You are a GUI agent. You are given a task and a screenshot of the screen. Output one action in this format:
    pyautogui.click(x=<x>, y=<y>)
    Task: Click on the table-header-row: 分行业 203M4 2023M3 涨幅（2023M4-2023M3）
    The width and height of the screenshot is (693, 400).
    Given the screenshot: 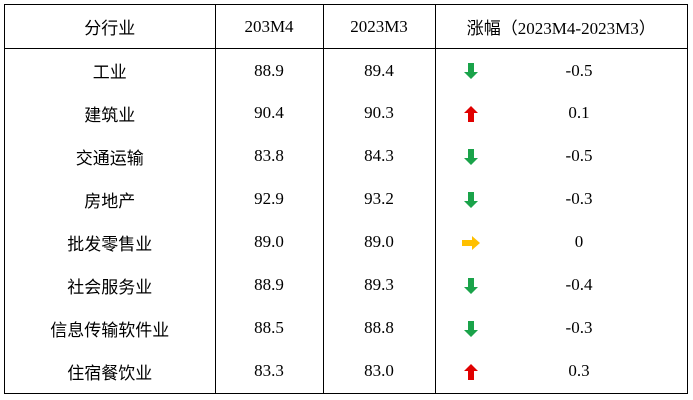 What is the action you would take?
    pyautogui.click(x=346, y=27)
    